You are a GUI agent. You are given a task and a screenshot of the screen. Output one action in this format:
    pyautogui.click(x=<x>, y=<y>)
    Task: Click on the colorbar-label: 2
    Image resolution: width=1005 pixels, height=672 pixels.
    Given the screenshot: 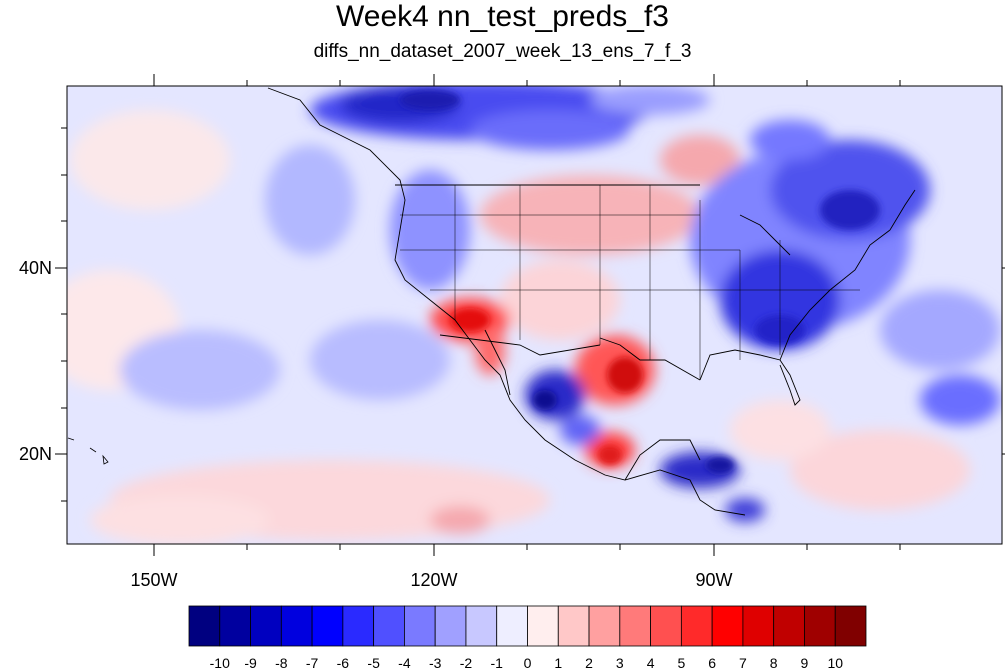 What is the action you would take?
    pyautogui.click(x=589, y=663)
    